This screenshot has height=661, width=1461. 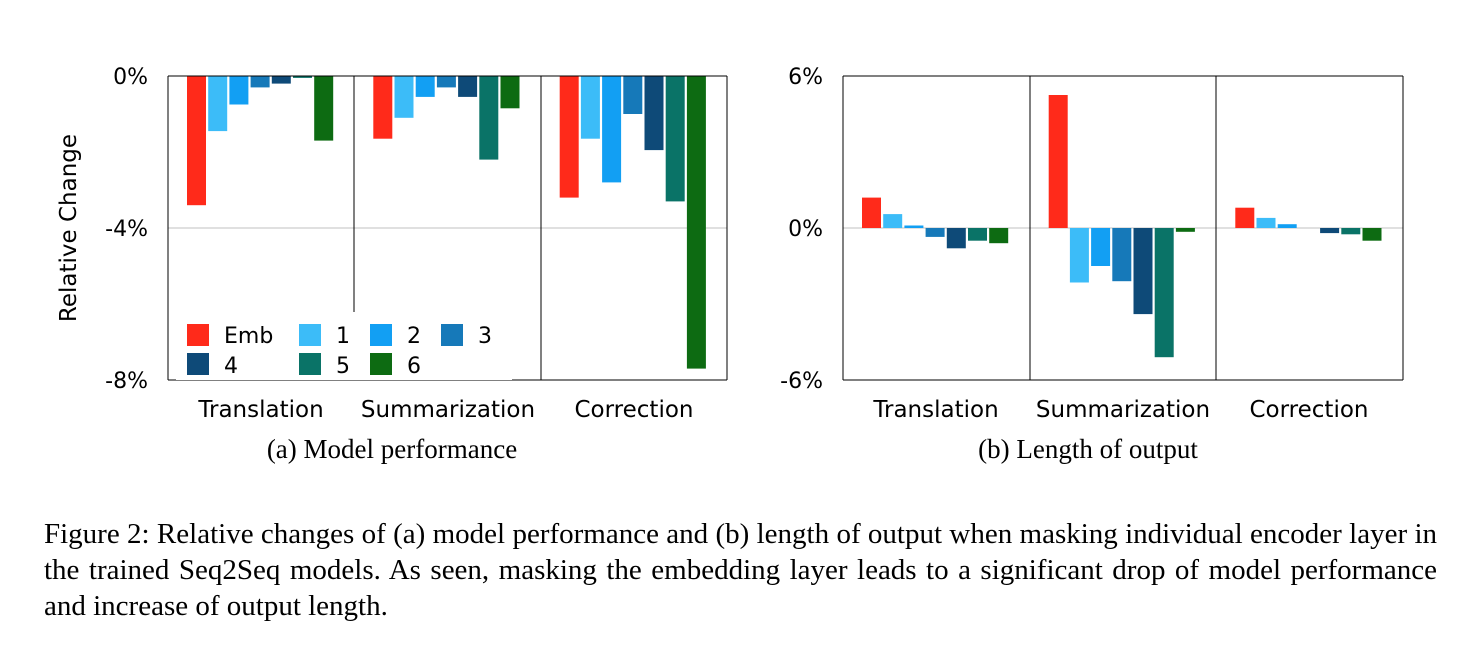 What do you see at coordinates (569, 137) in the screenshot?
I see `chart-a-bar-correction-emb` at bounding box center [569, 137].